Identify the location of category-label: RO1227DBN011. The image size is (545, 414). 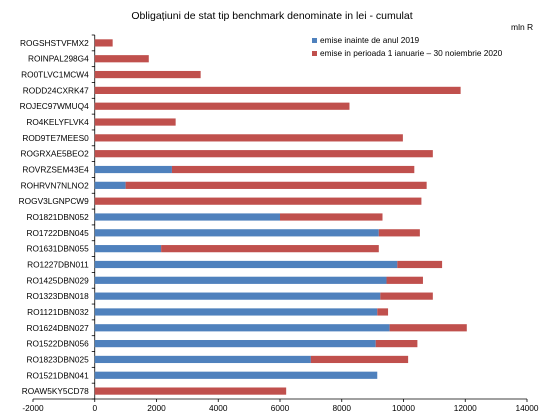
(58, 264).